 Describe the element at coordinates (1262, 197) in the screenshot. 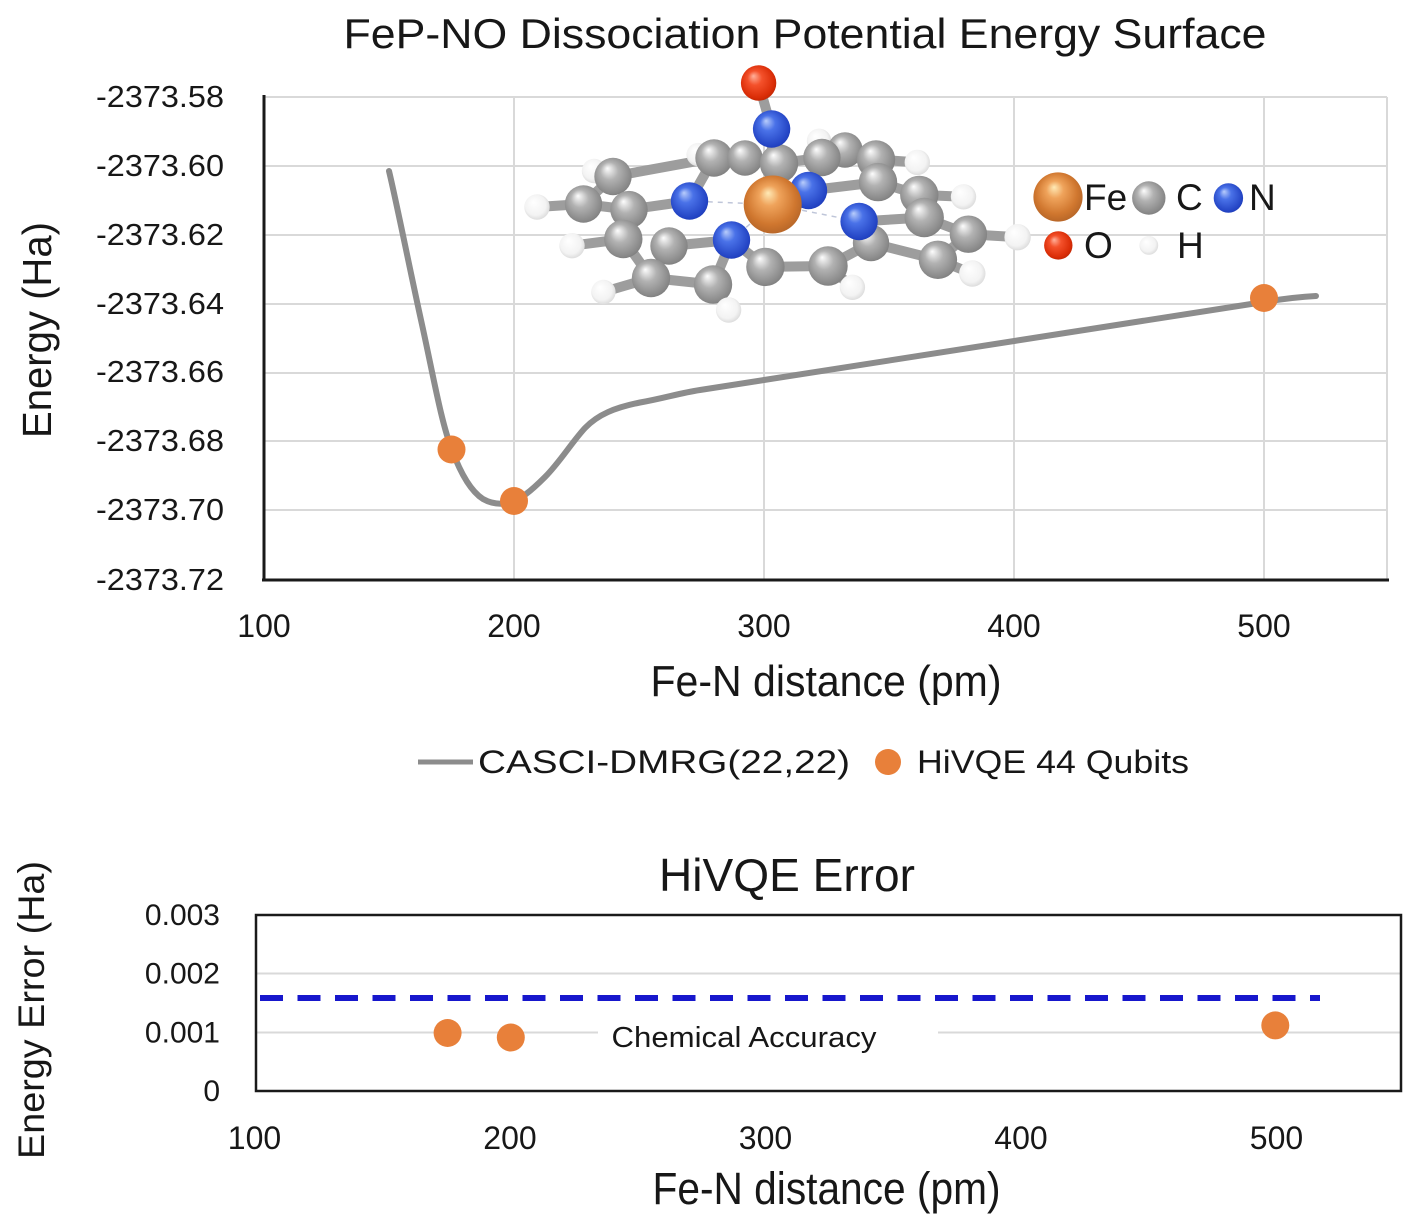

I see `svg-text: N` at that location.